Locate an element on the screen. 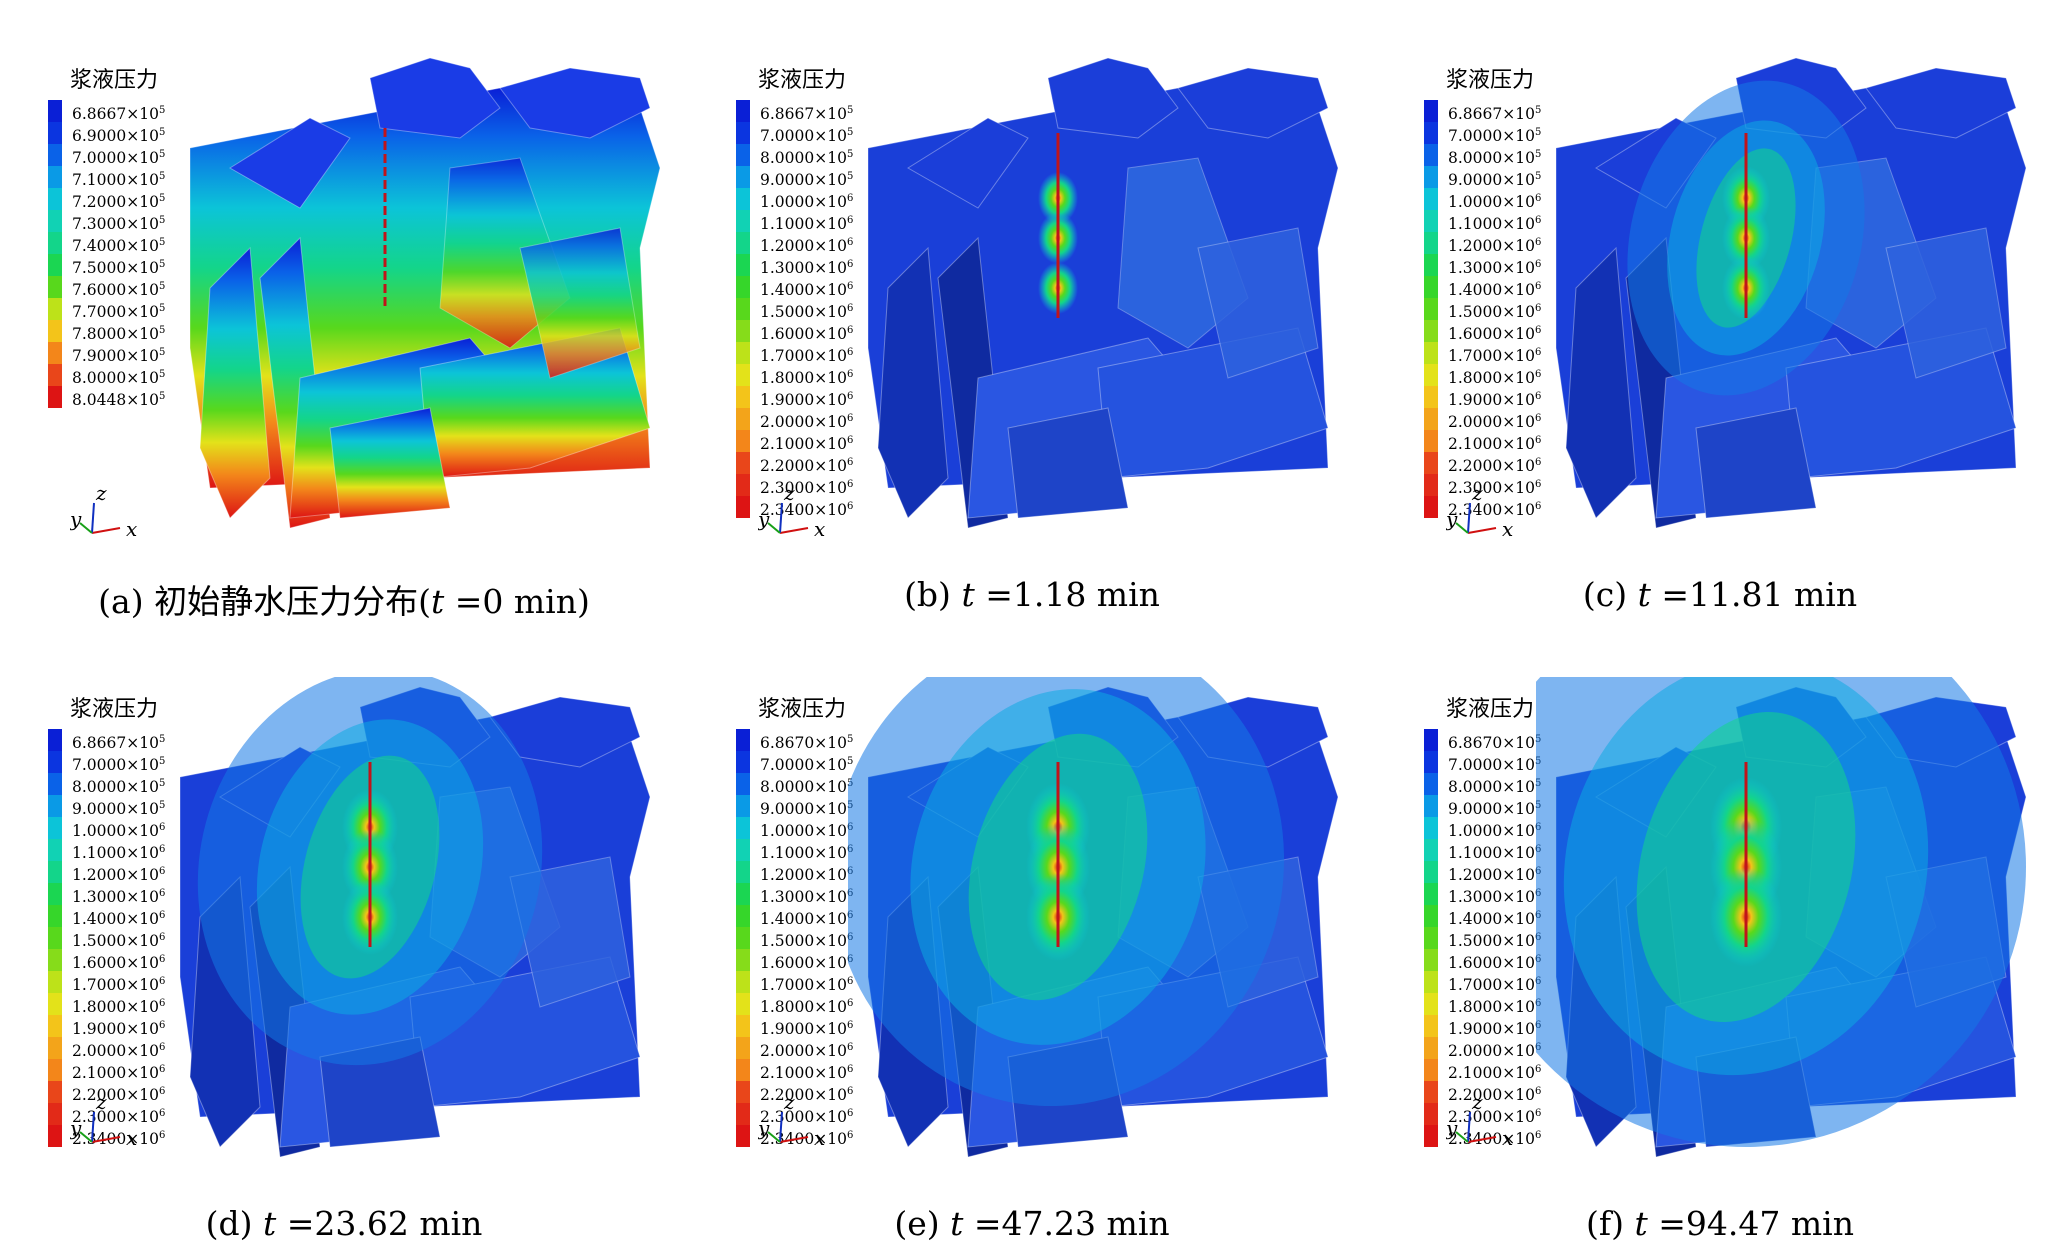  panel-caption: (c) t =11.81 min is located at coordinates (1720, 594).